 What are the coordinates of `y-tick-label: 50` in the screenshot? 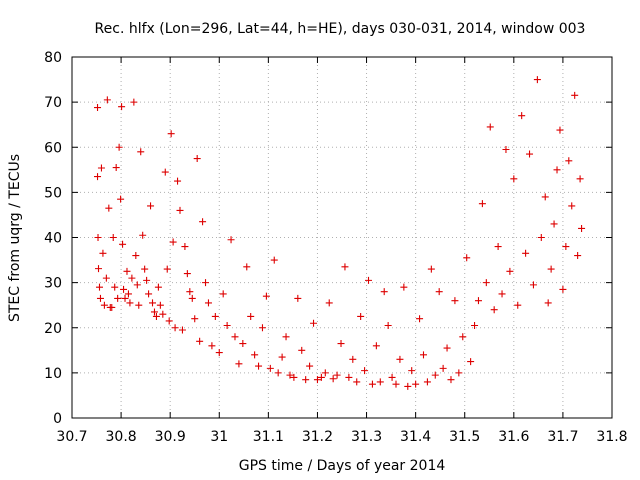 It's located at (53, 193).